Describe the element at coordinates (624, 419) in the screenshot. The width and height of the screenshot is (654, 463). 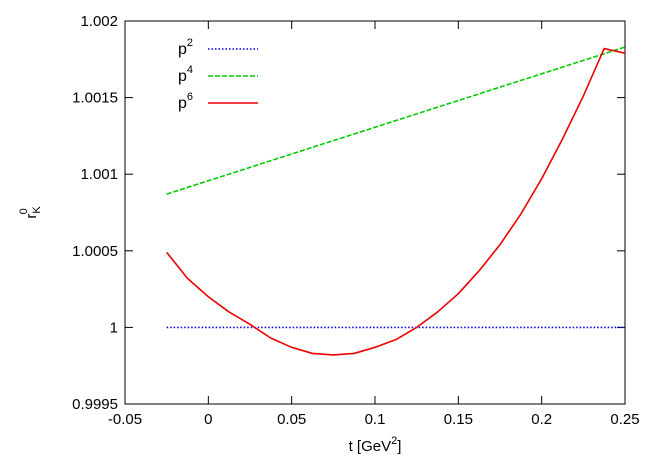
I see `x-tick-label: 0.25` at that location.